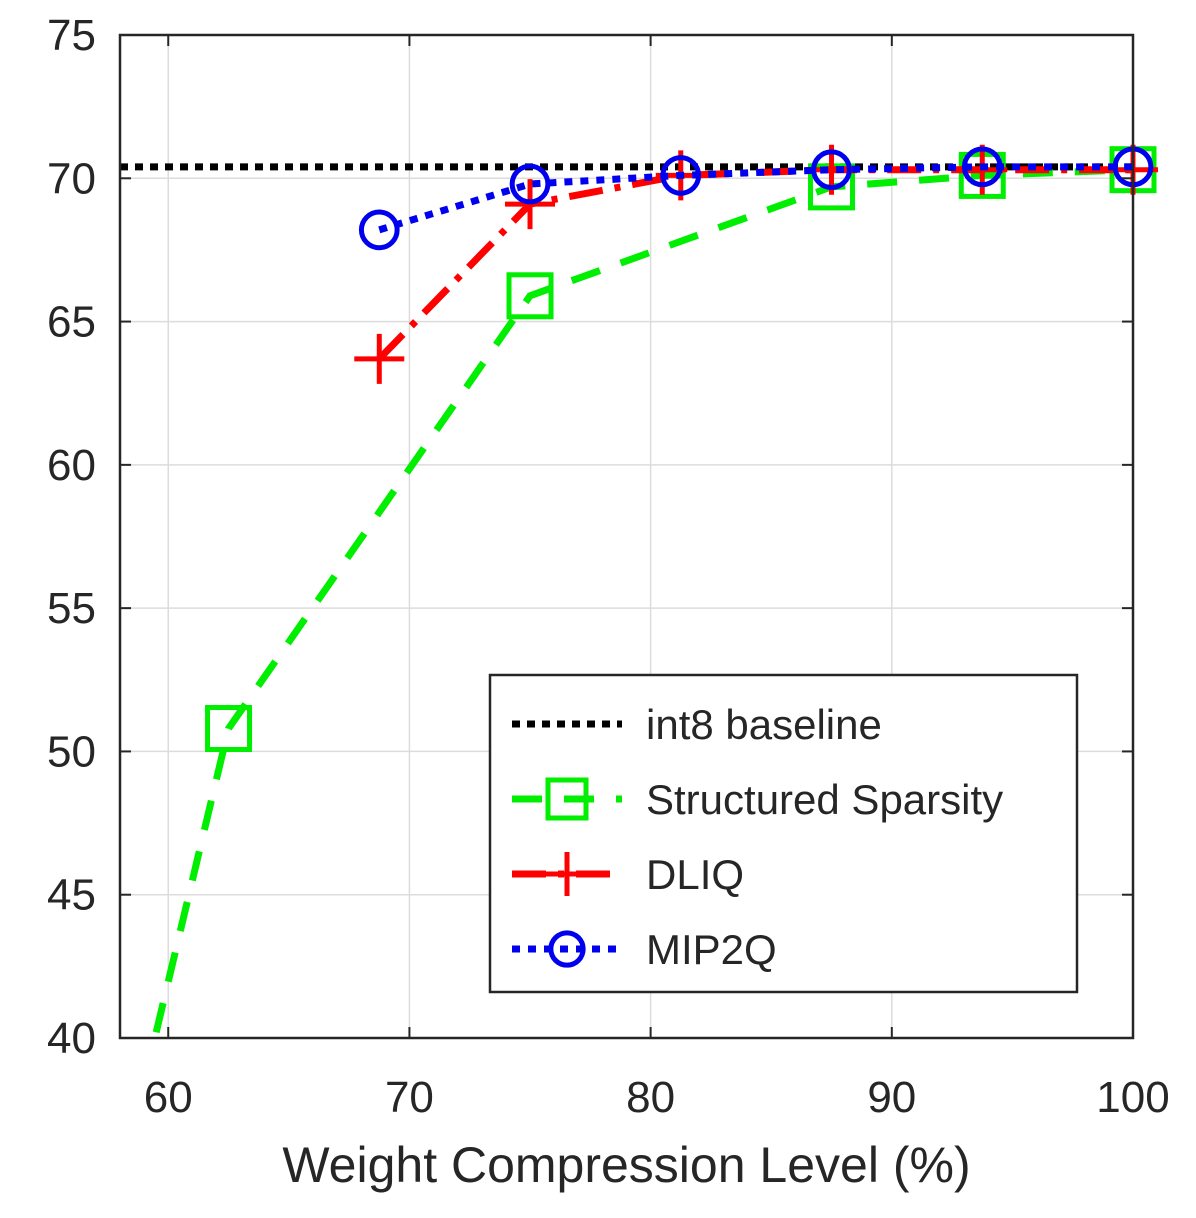 The height and width of the screenshot is (1218, 1196). Describe the element at coordinates (168, 1097) in the screenshot. I see `x-tick-label: 60` at that location.